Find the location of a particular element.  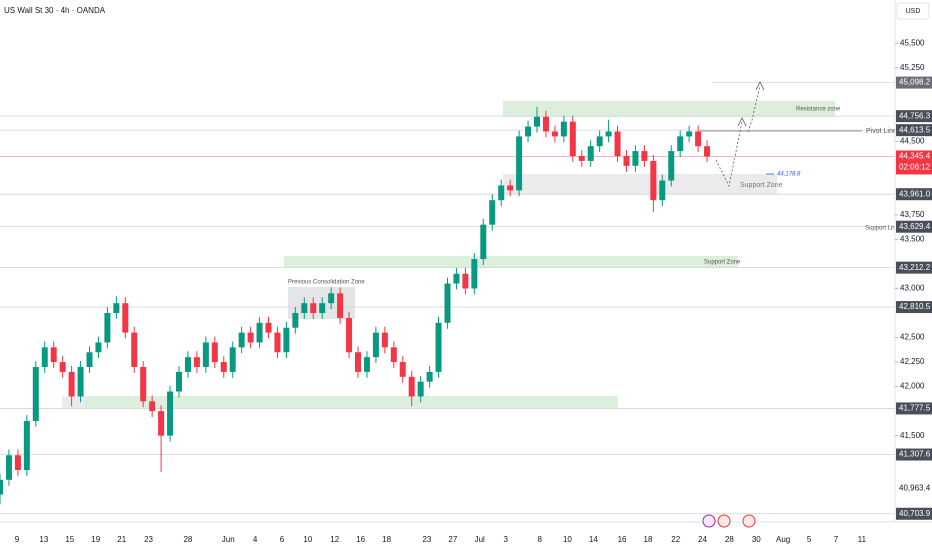

price-label: 41,777.5 is located at coordinates (915, 408).